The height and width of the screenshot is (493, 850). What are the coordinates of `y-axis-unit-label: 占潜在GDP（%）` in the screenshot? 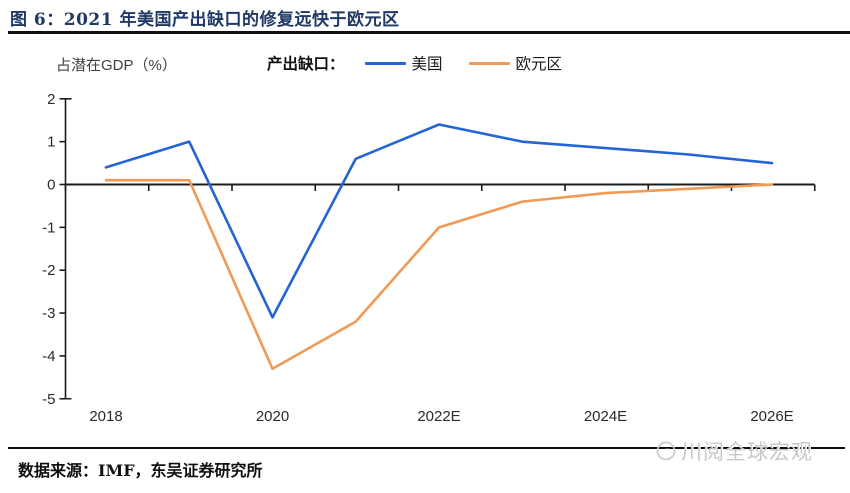 It's located at (116, 65).